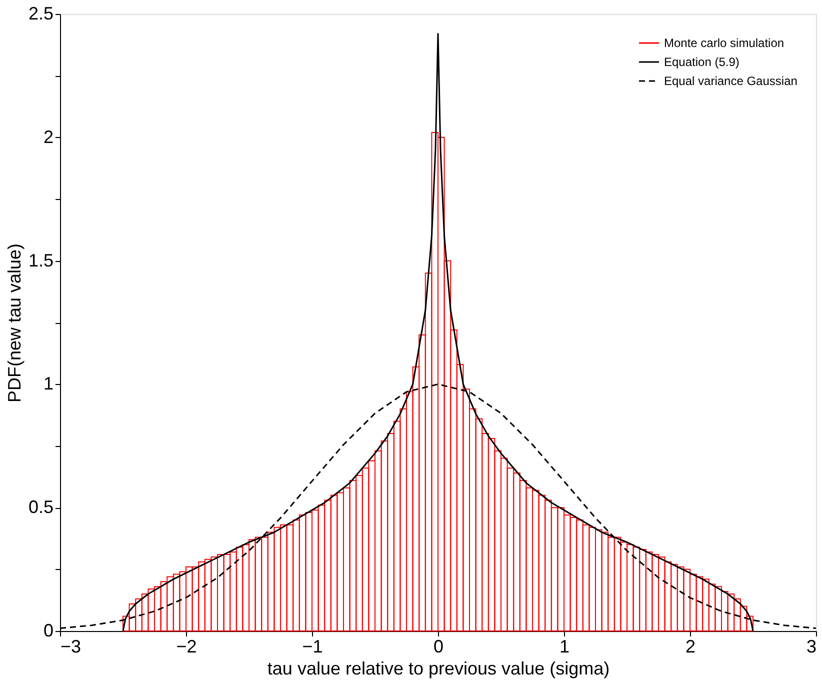 The width and height of the screenshot is (822, 683). I want to click on x-tick-label: 1, so click(564, 646).